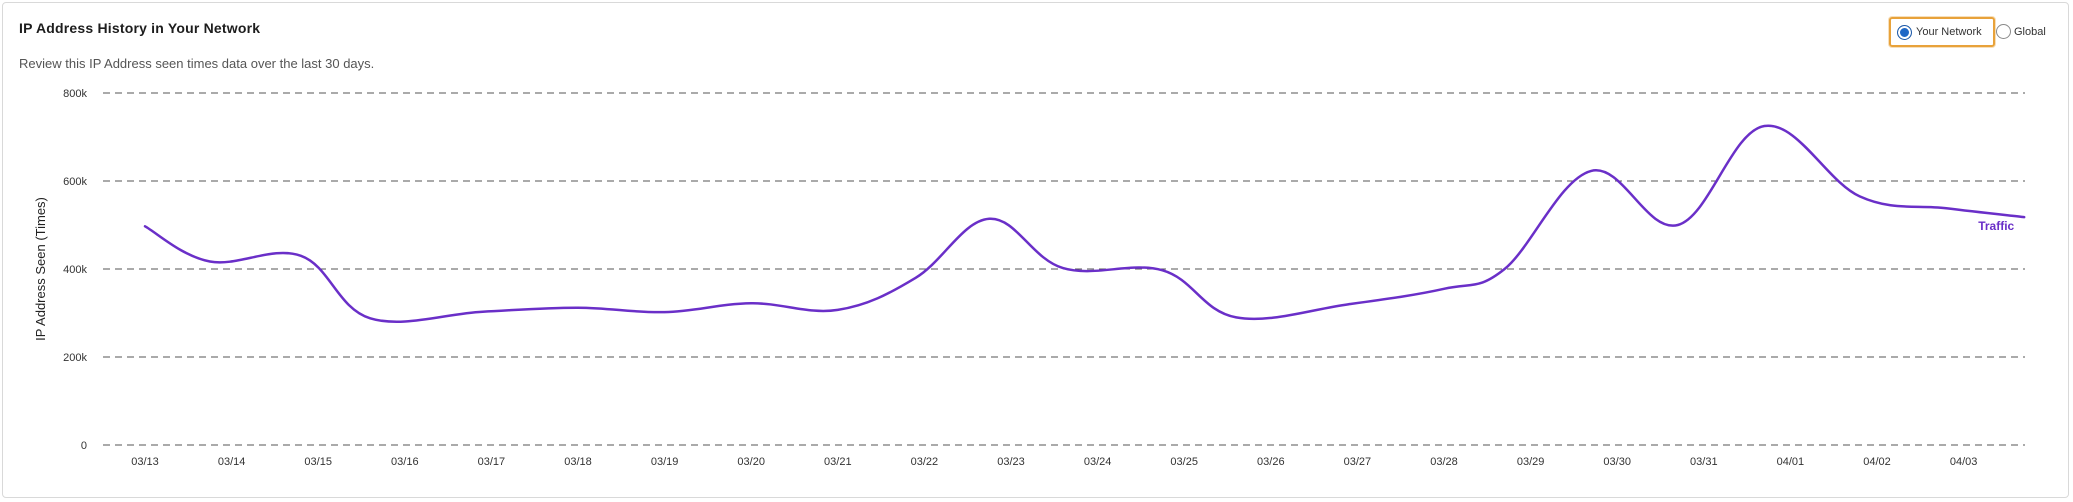 The image size is (2073, 502). I want to click on x-tick-label: 03/19, so click(665, 462).